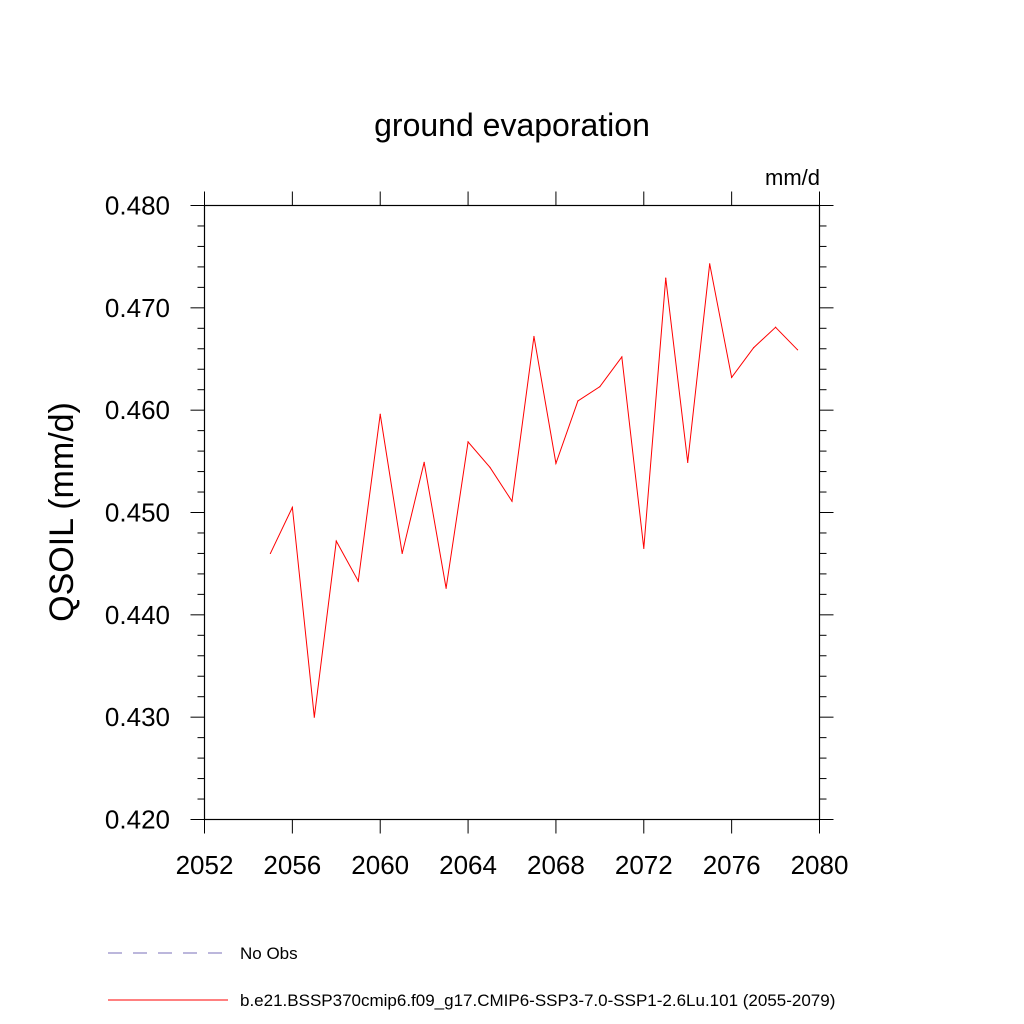  What do you see at coordinates (820, 865) in the screenshot?
I see `x-tick-label: 2080` at bounding box center [820, 865].